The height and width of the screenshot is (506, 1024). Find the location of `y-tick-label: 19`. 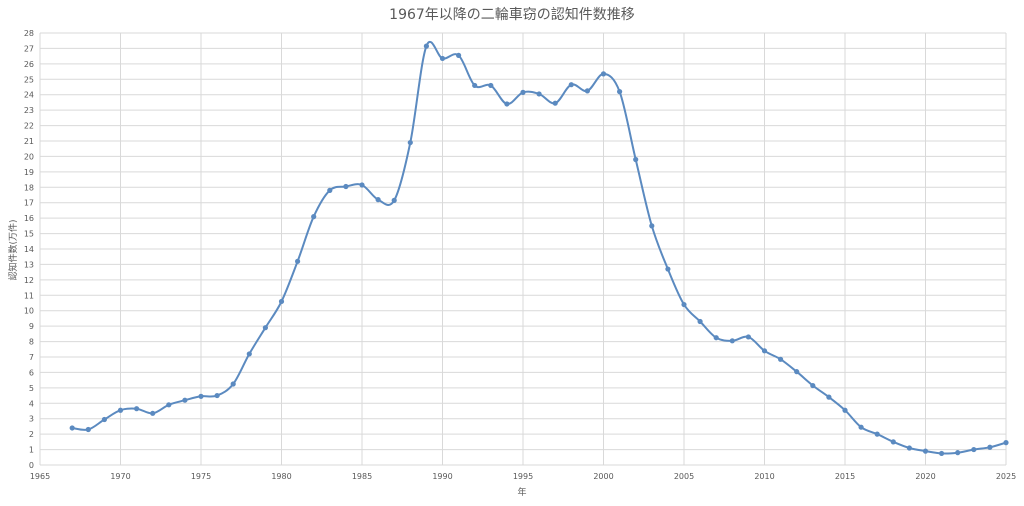

y-tick-label: 19 is located at coordinates (29, 172).